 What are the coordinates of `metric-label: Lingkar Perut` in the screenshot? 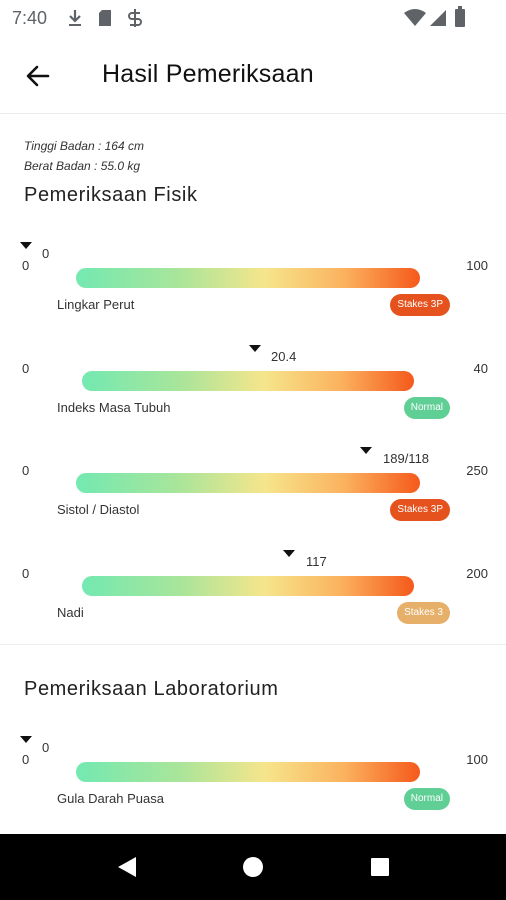 It's located at (96, 304).